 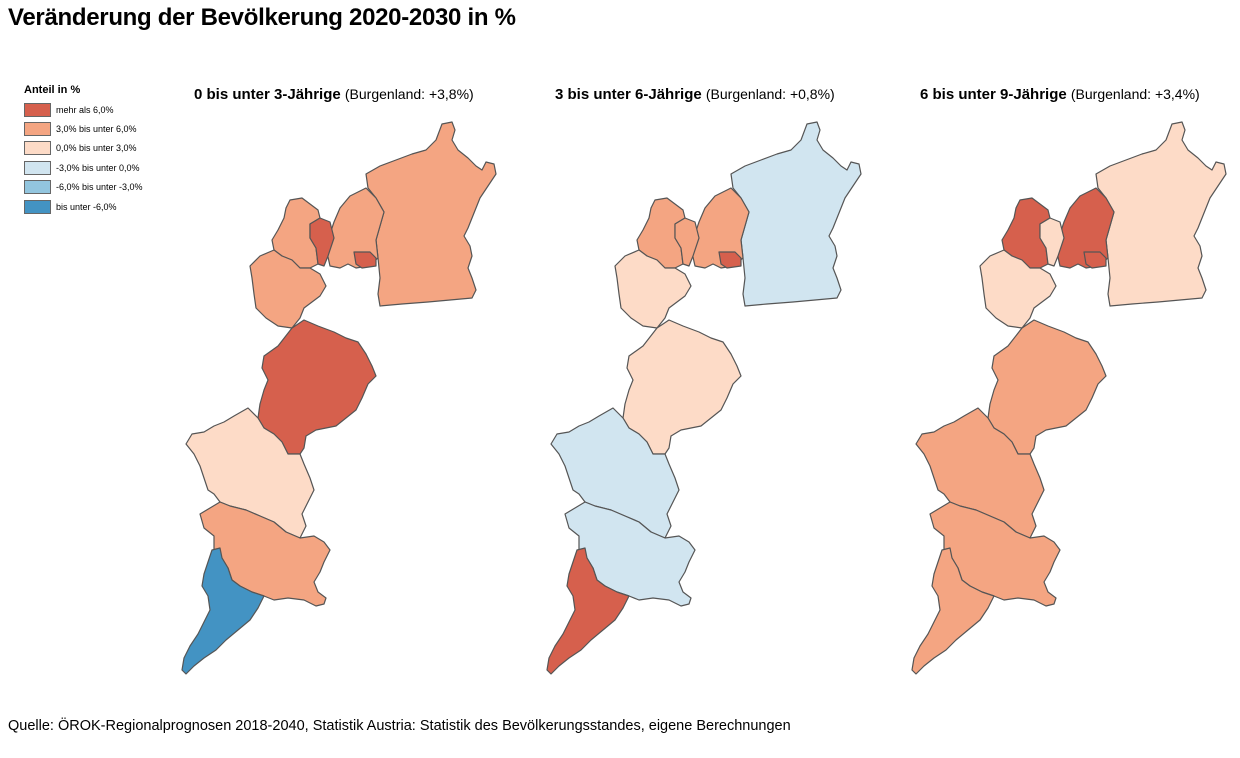 I want to click on legend-item: mehr als 6,0%, so click(x=83, y=109).